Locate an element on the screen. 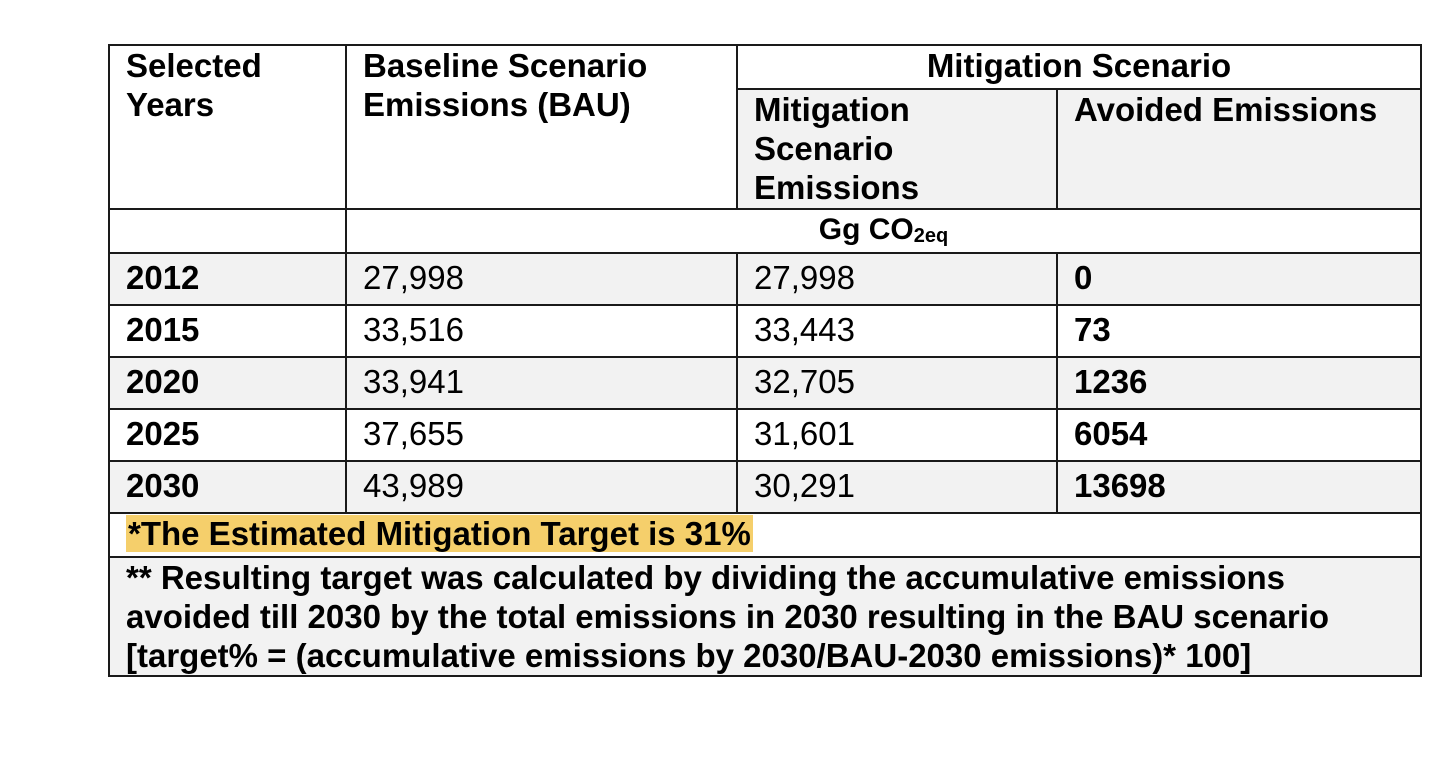 The height and width of the screenshot is (776, 1452). mitigation-cell: 31,601 is located at coordinates (897, 435).